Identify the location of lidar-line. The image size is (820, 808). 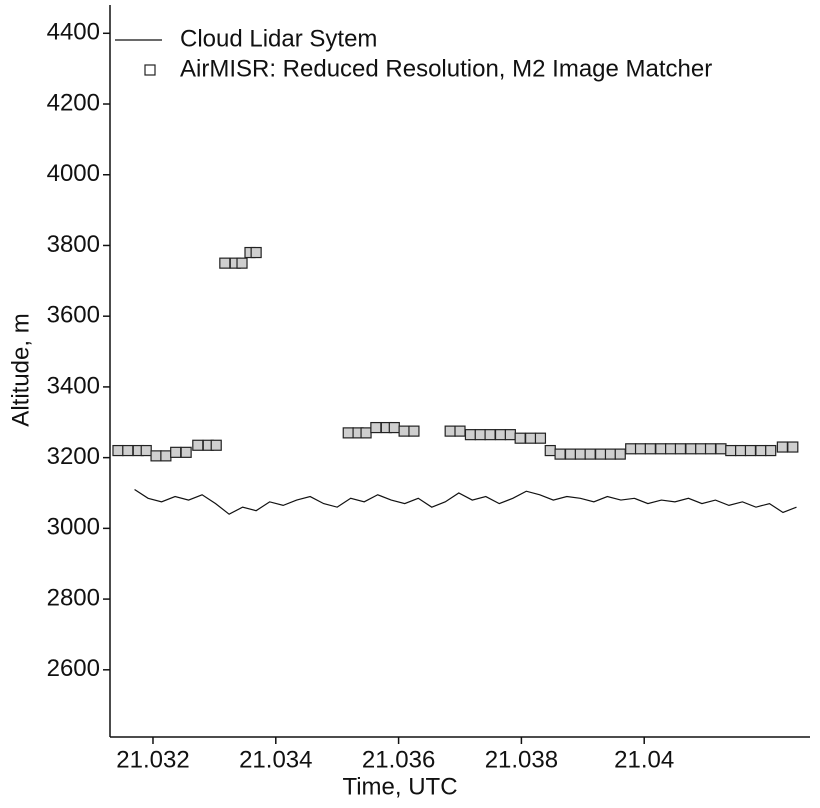
(465, 501).